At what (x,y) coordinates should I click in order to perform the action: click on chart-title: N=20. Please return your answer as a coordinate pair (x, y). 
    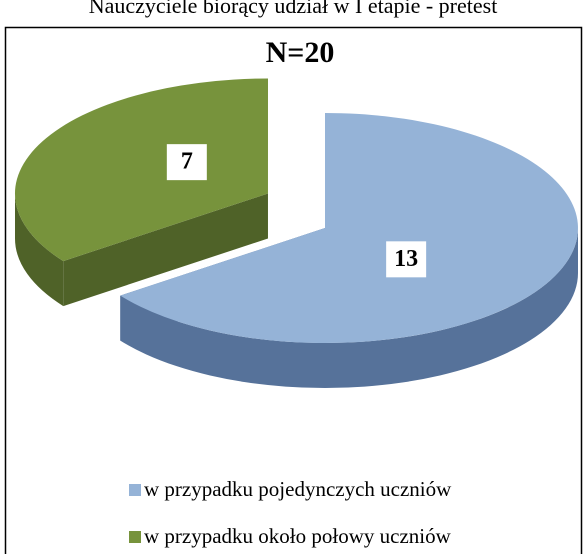
    Looking at the image, I should click on (300, 52).